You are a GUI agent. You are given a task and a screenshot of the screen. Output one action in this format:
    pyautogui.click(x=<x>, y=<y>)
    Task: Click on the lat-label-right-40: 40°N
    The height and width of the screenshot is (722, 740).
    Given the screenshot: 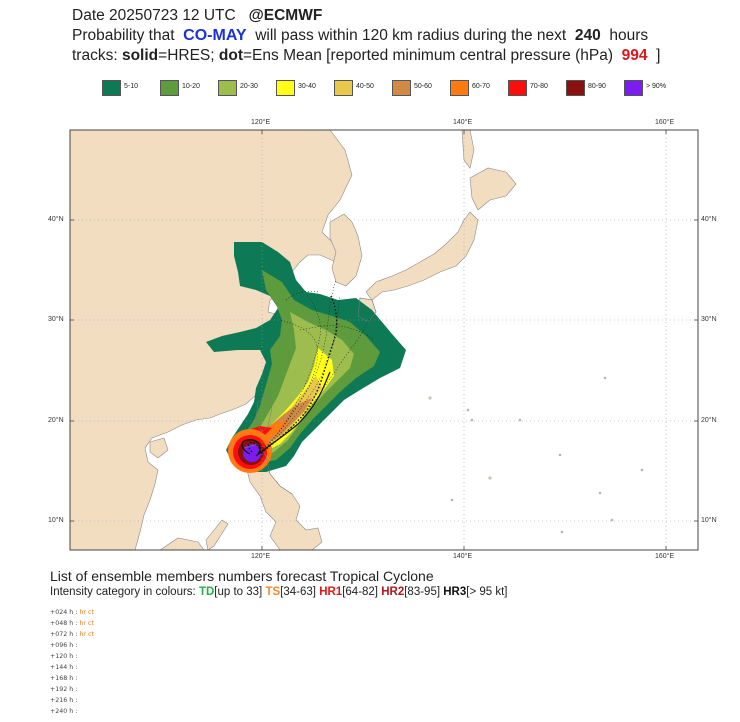 What is the action you would take?
    pyautogui.click(x=709, y=219)
    